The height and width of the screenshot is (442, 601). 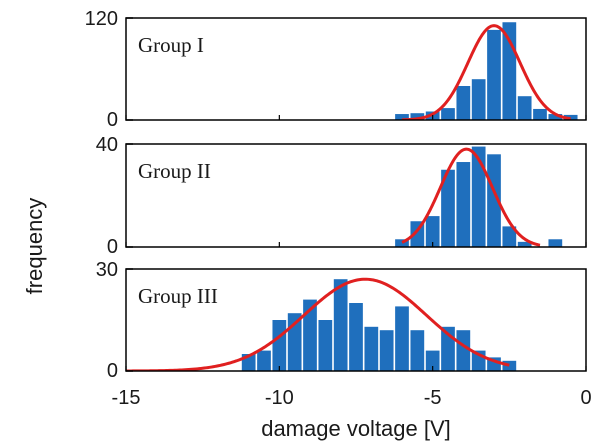 I want to click on x-tick-label-1: -15, so click(x=126, y=398).